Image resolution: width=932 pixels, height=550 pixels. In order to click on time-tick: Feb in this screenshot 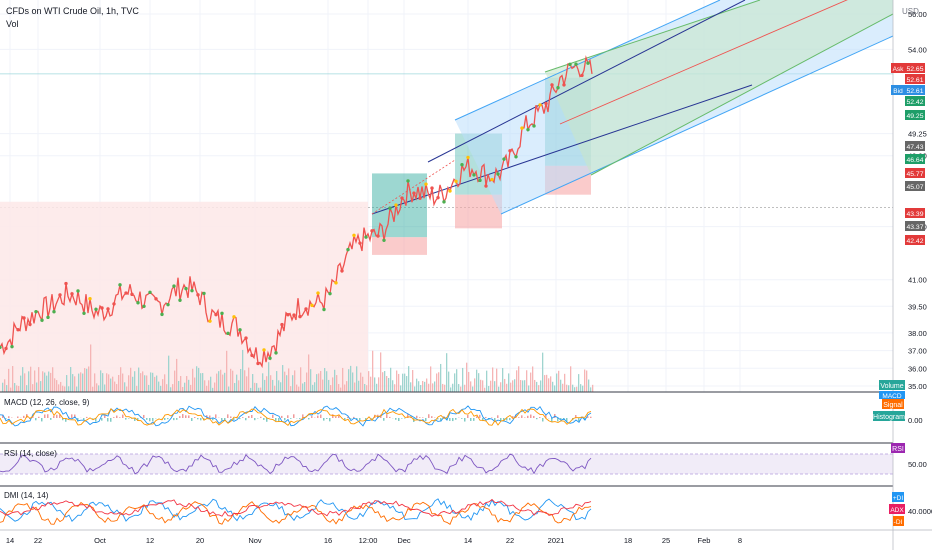, I will do `click(704, 540)`.